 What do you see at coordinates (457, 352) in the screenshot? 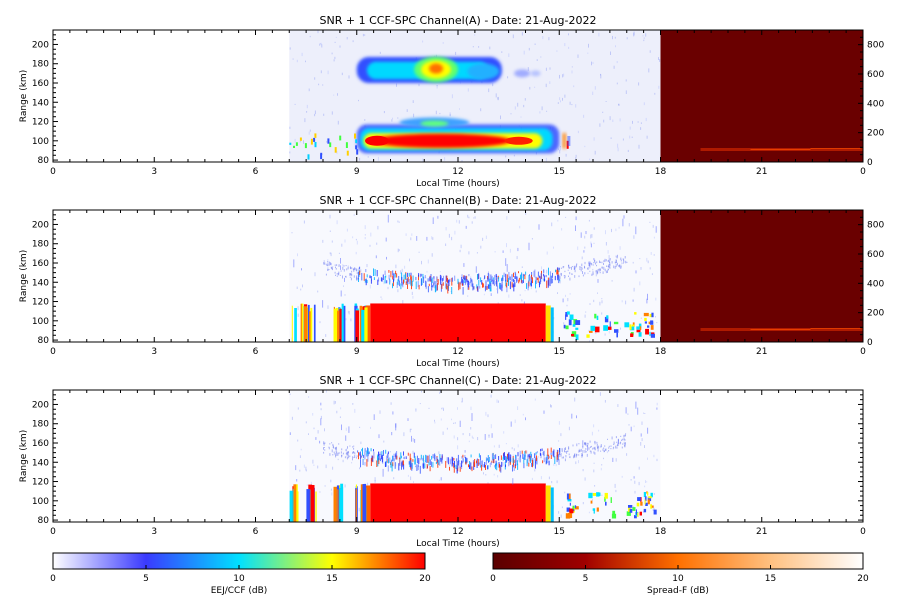
I see `x-tick-label: 12` at bounding box center [457, 352].